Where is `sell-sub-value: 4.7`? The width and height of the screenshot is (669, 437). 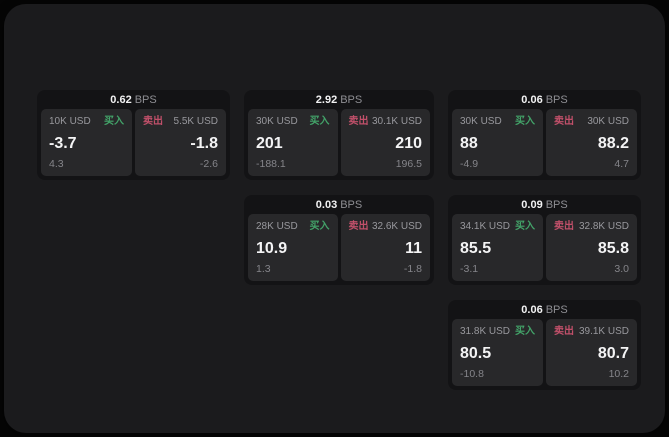
sell-sub-value: 4.7 is located at coordinates (621, 164).